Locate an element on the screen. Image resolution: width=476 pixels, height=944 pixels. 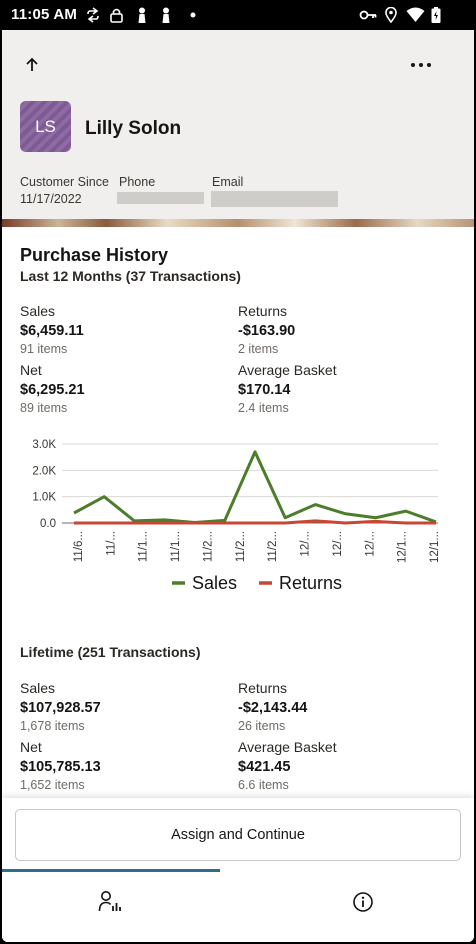
customer-name: Lilly Solon is located at coordinates (133, 128).